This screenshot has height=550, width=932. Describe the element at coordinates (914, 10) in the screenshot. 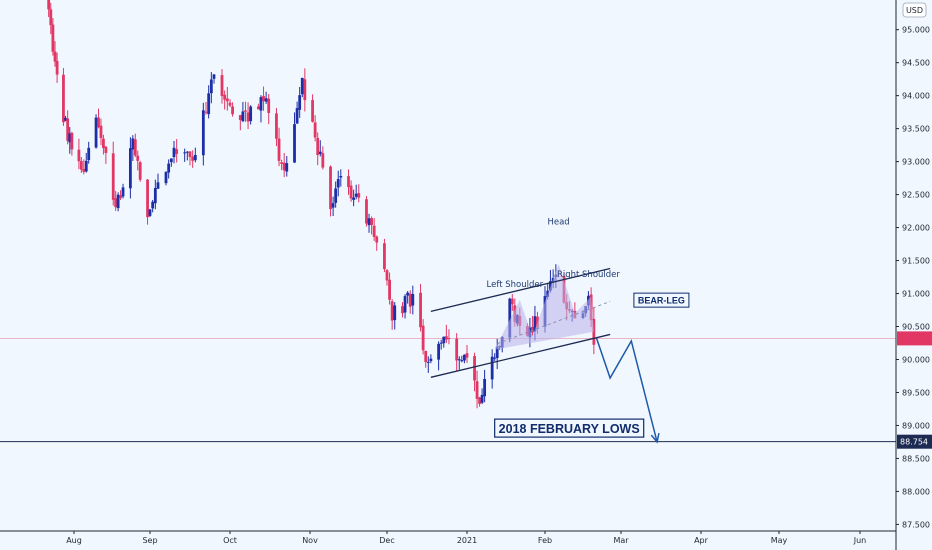

I see `currency-badge: USD` at that location.